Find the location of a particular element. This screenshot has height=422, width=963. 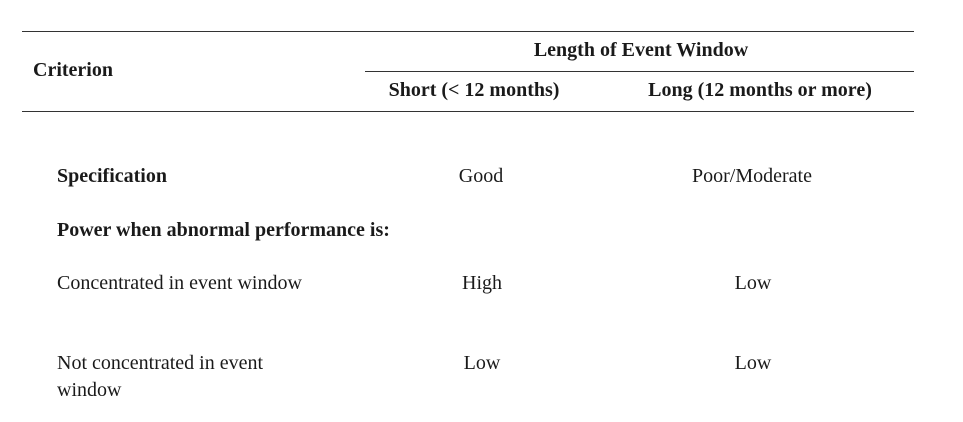

row-label-concentrated: Concentrated in event window is located at coordinates (179, 283).